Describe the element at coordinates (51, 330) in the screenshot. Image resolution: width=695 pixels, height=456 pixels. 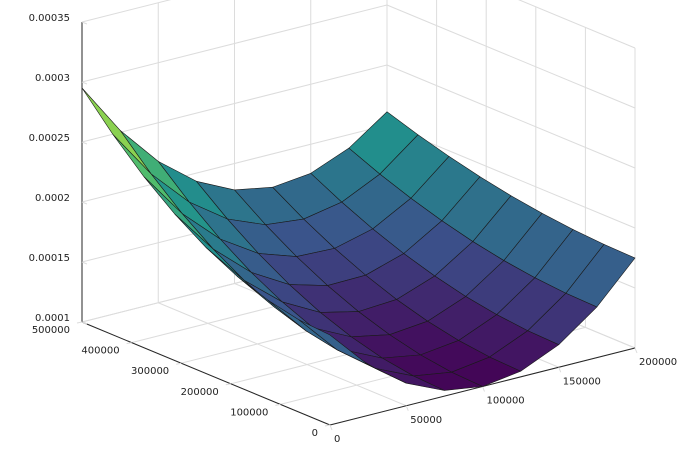
I see `y-tick-label: 500000` at that location.